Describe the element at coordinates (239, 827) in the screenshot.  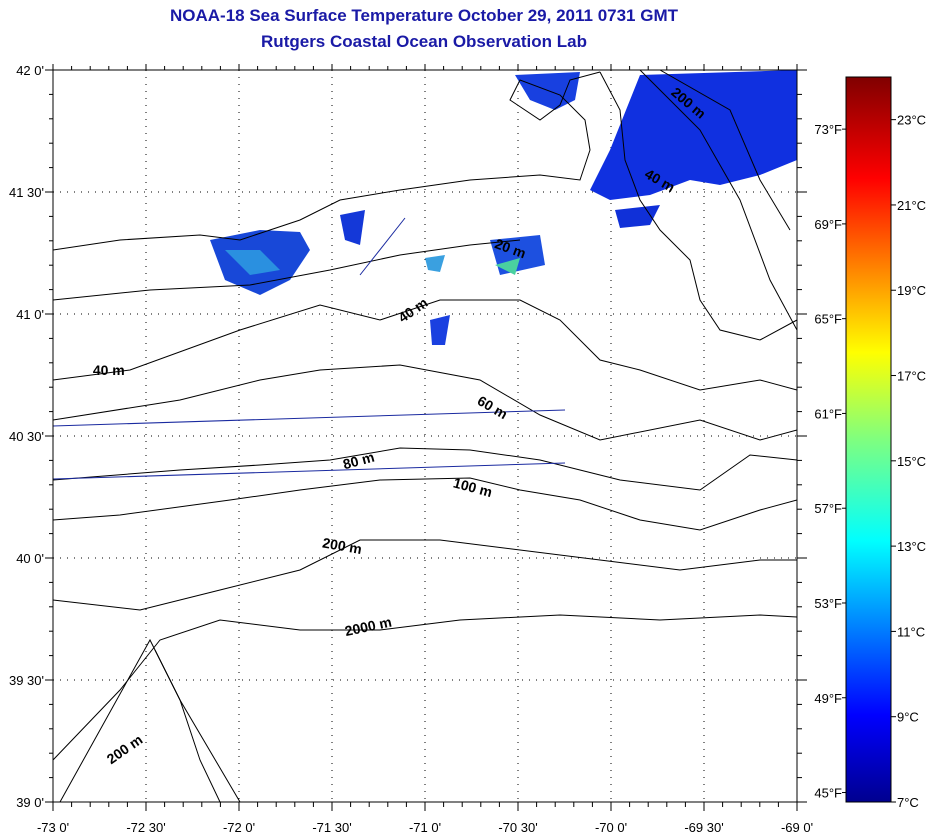
I see `lon-tick-label: -72 0'` at that location.